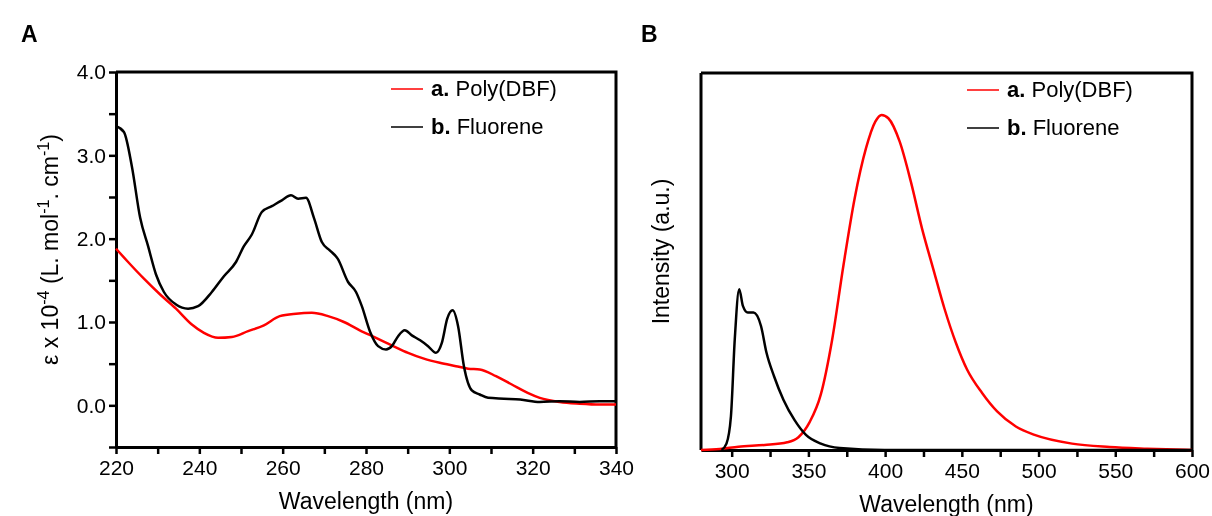 This screenshot has width=1212, height=516. I want to click on x-tick-label: 320, so click(533, 467).